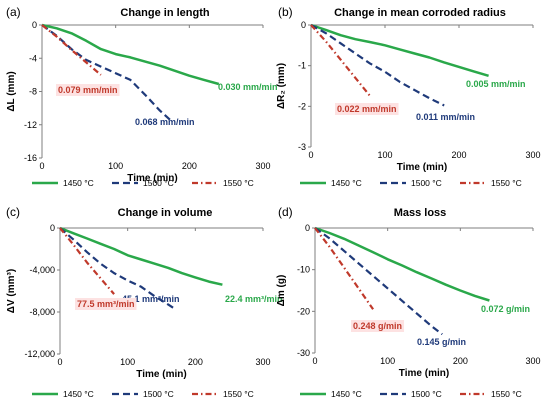 This screenshot has height=407, width=550. Describe the element at coordinates (42, 270) in the screenshot. I see `y-tick-label: -4,000` at that location.